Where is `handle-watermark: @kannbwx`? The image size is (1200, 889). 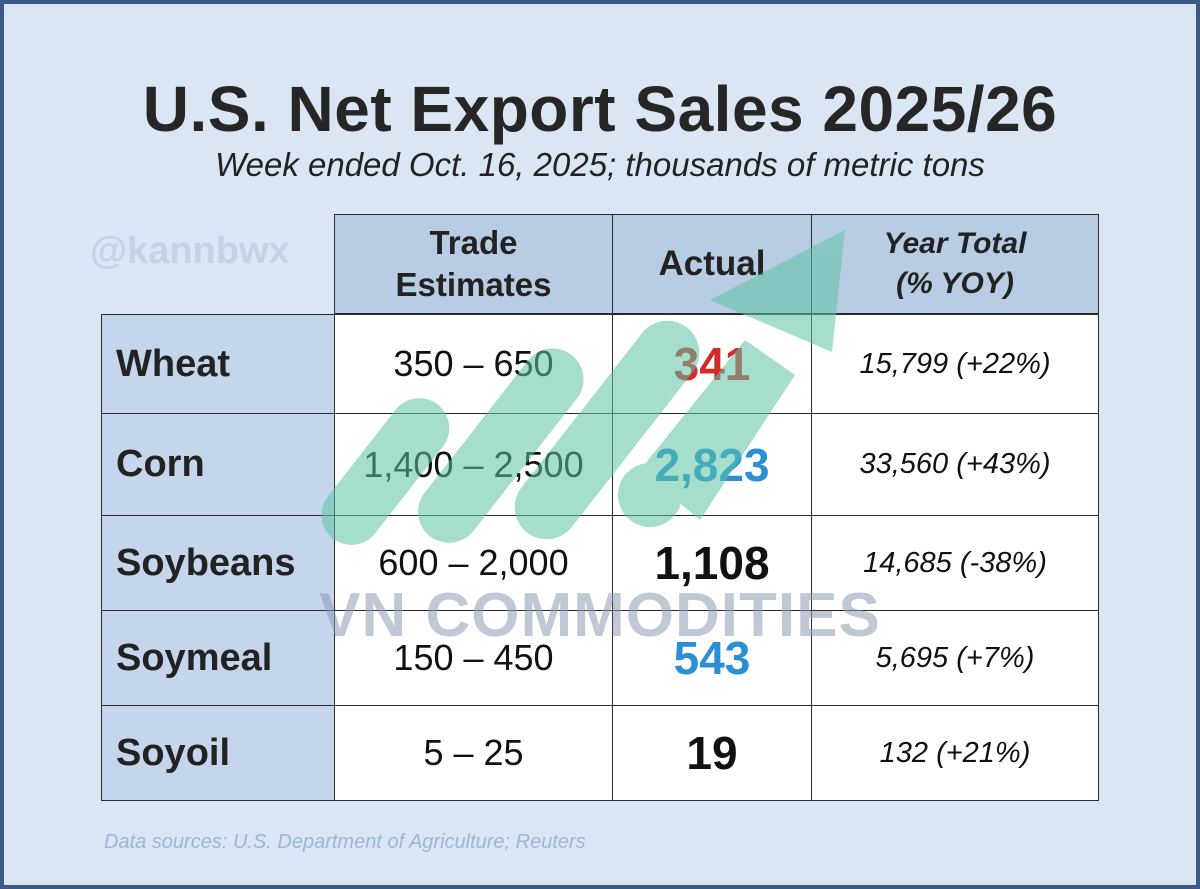 handle-watermark: @kannbwx is located at coordinates (190, 251).